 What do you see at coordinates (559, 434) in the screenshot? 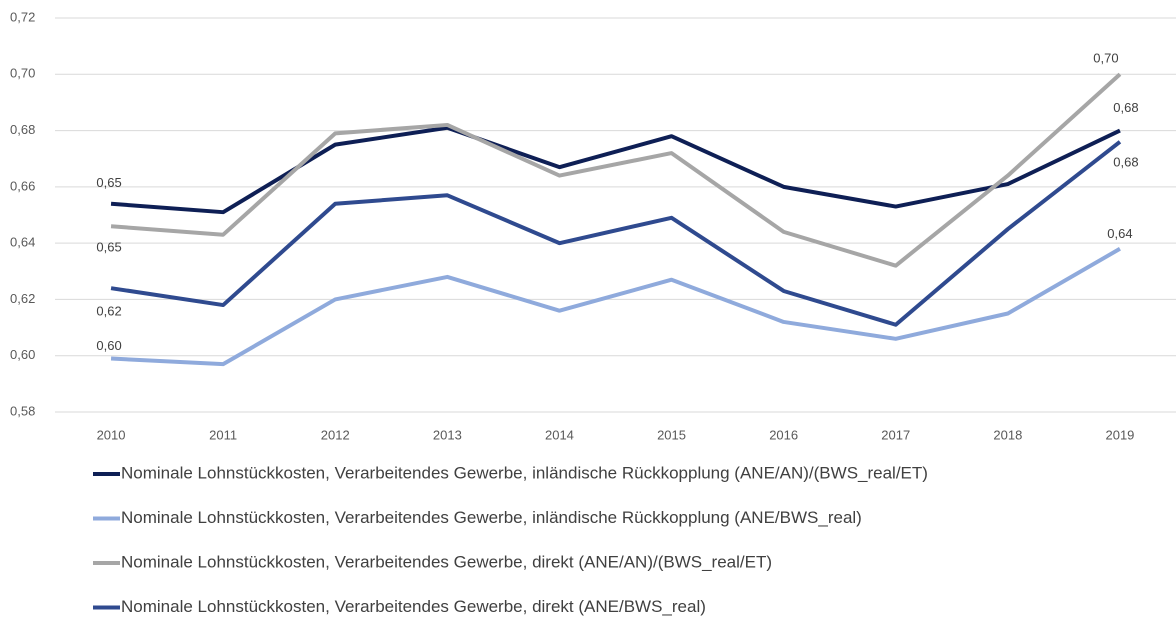
I see `x-tick-label: 2014` at bounding box center [559, 434].